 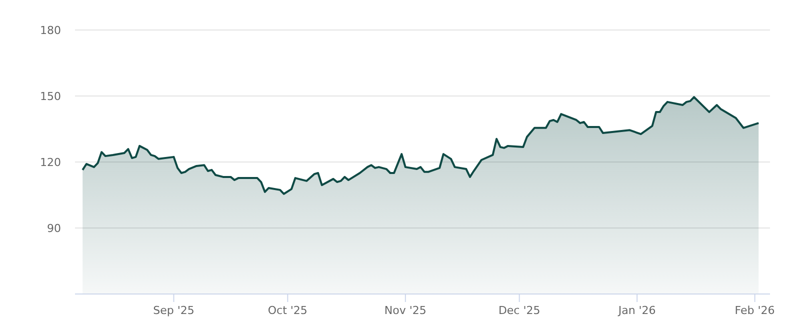 I want to click on x-tick-label: Nov '25, so click(x=405, y=310).